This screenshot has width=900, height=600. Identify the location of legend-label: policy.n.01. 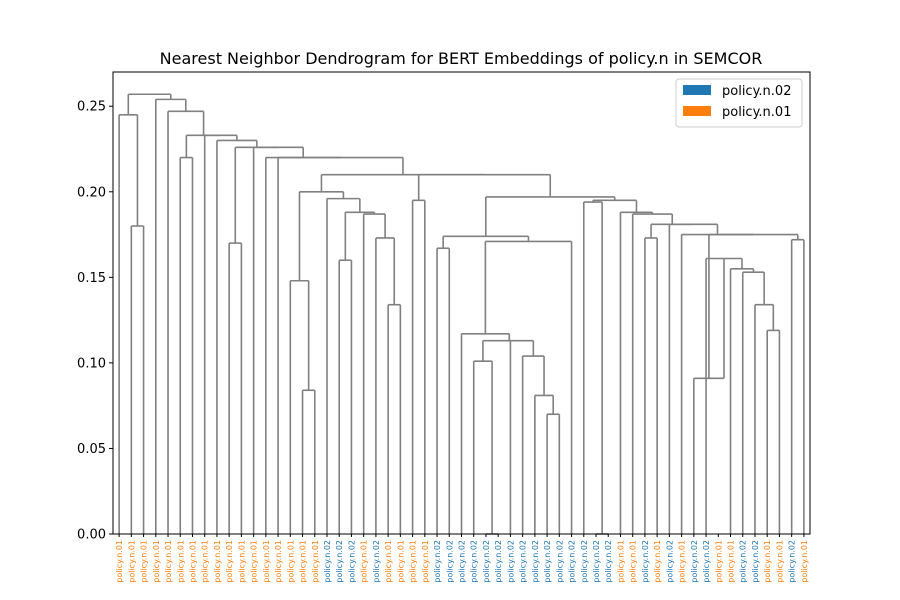
(756, 112).